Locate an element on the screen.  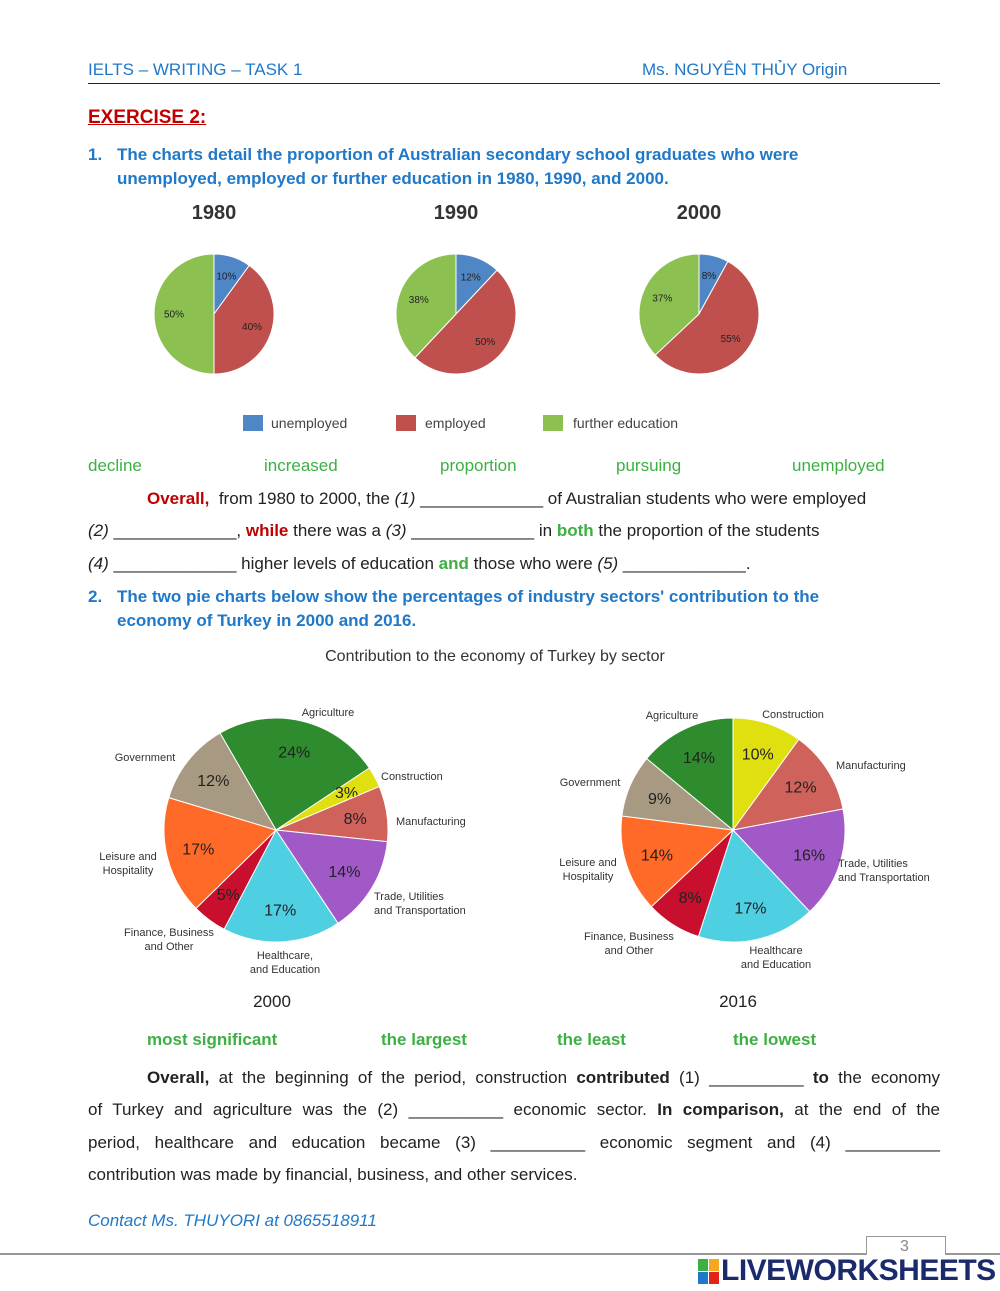
word-bank-item: unemployed is located at coordinates (838, 465).